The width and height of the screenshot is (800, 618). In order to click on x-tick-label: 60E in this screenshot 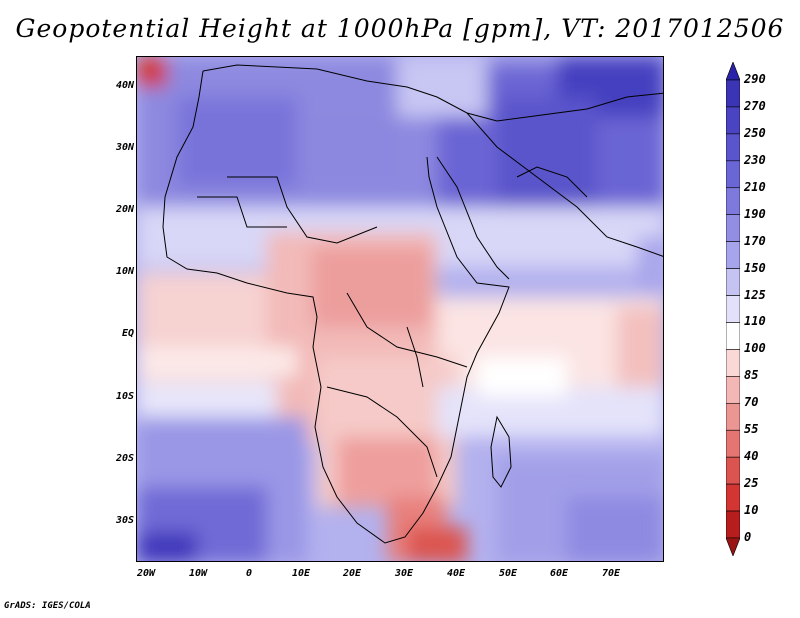, I will do `click(559, 573)`.